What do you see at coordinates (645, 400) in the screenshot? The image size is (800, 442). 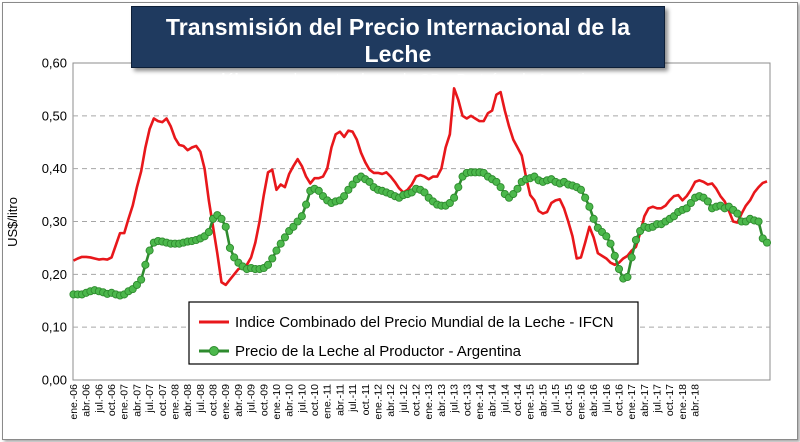 I see `x-tick-label: abr.-17` at bounding box center [645, 400].